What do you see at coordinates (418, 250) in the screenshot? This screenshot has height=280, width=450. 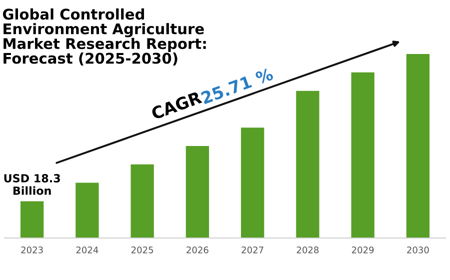 I see `x-tick-label: 2030` at bounding box center [418, 250].